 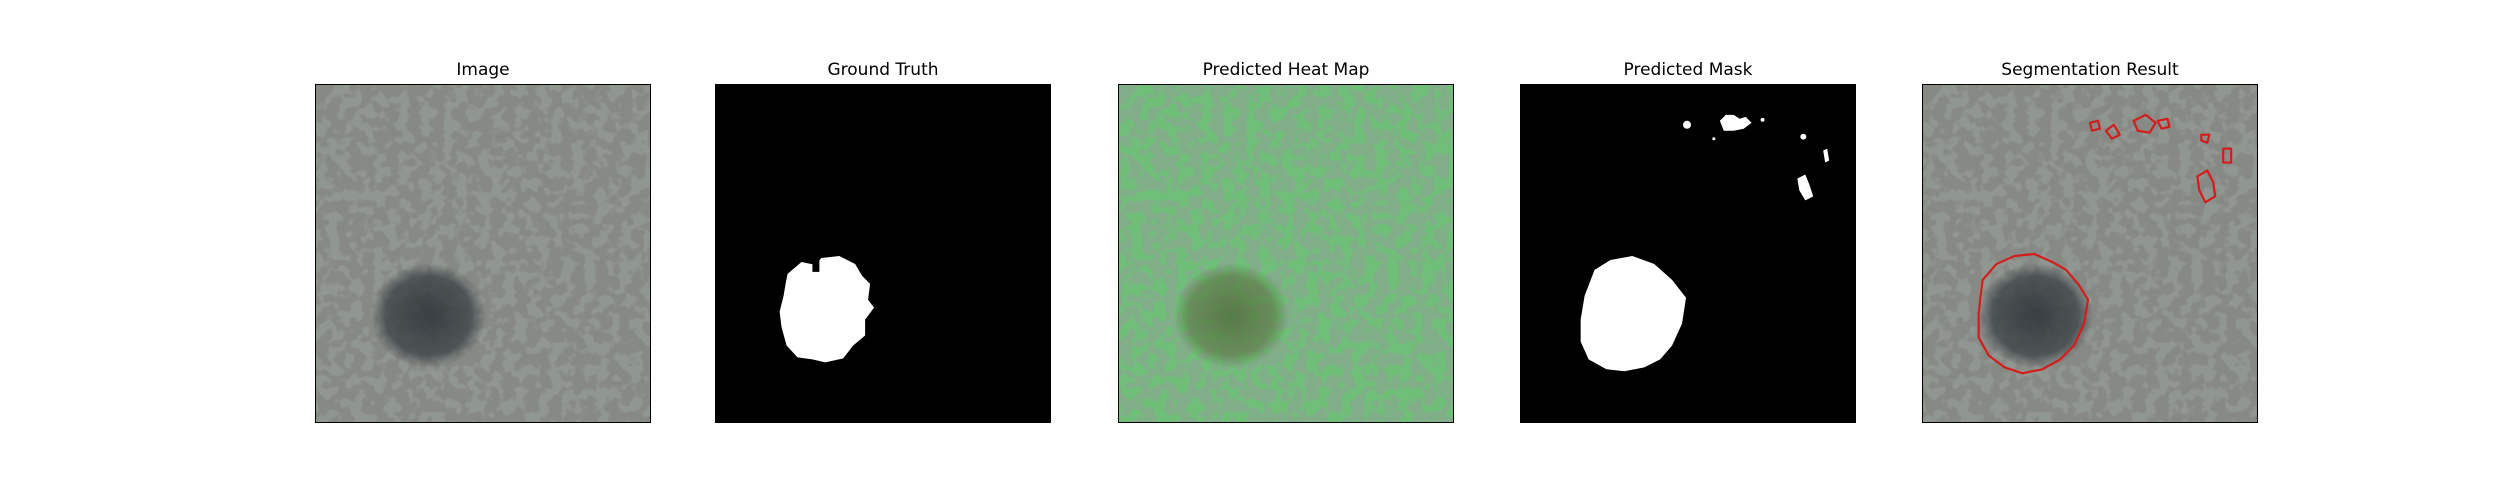 I want to click on texture-image, so click(x=483, y=253).